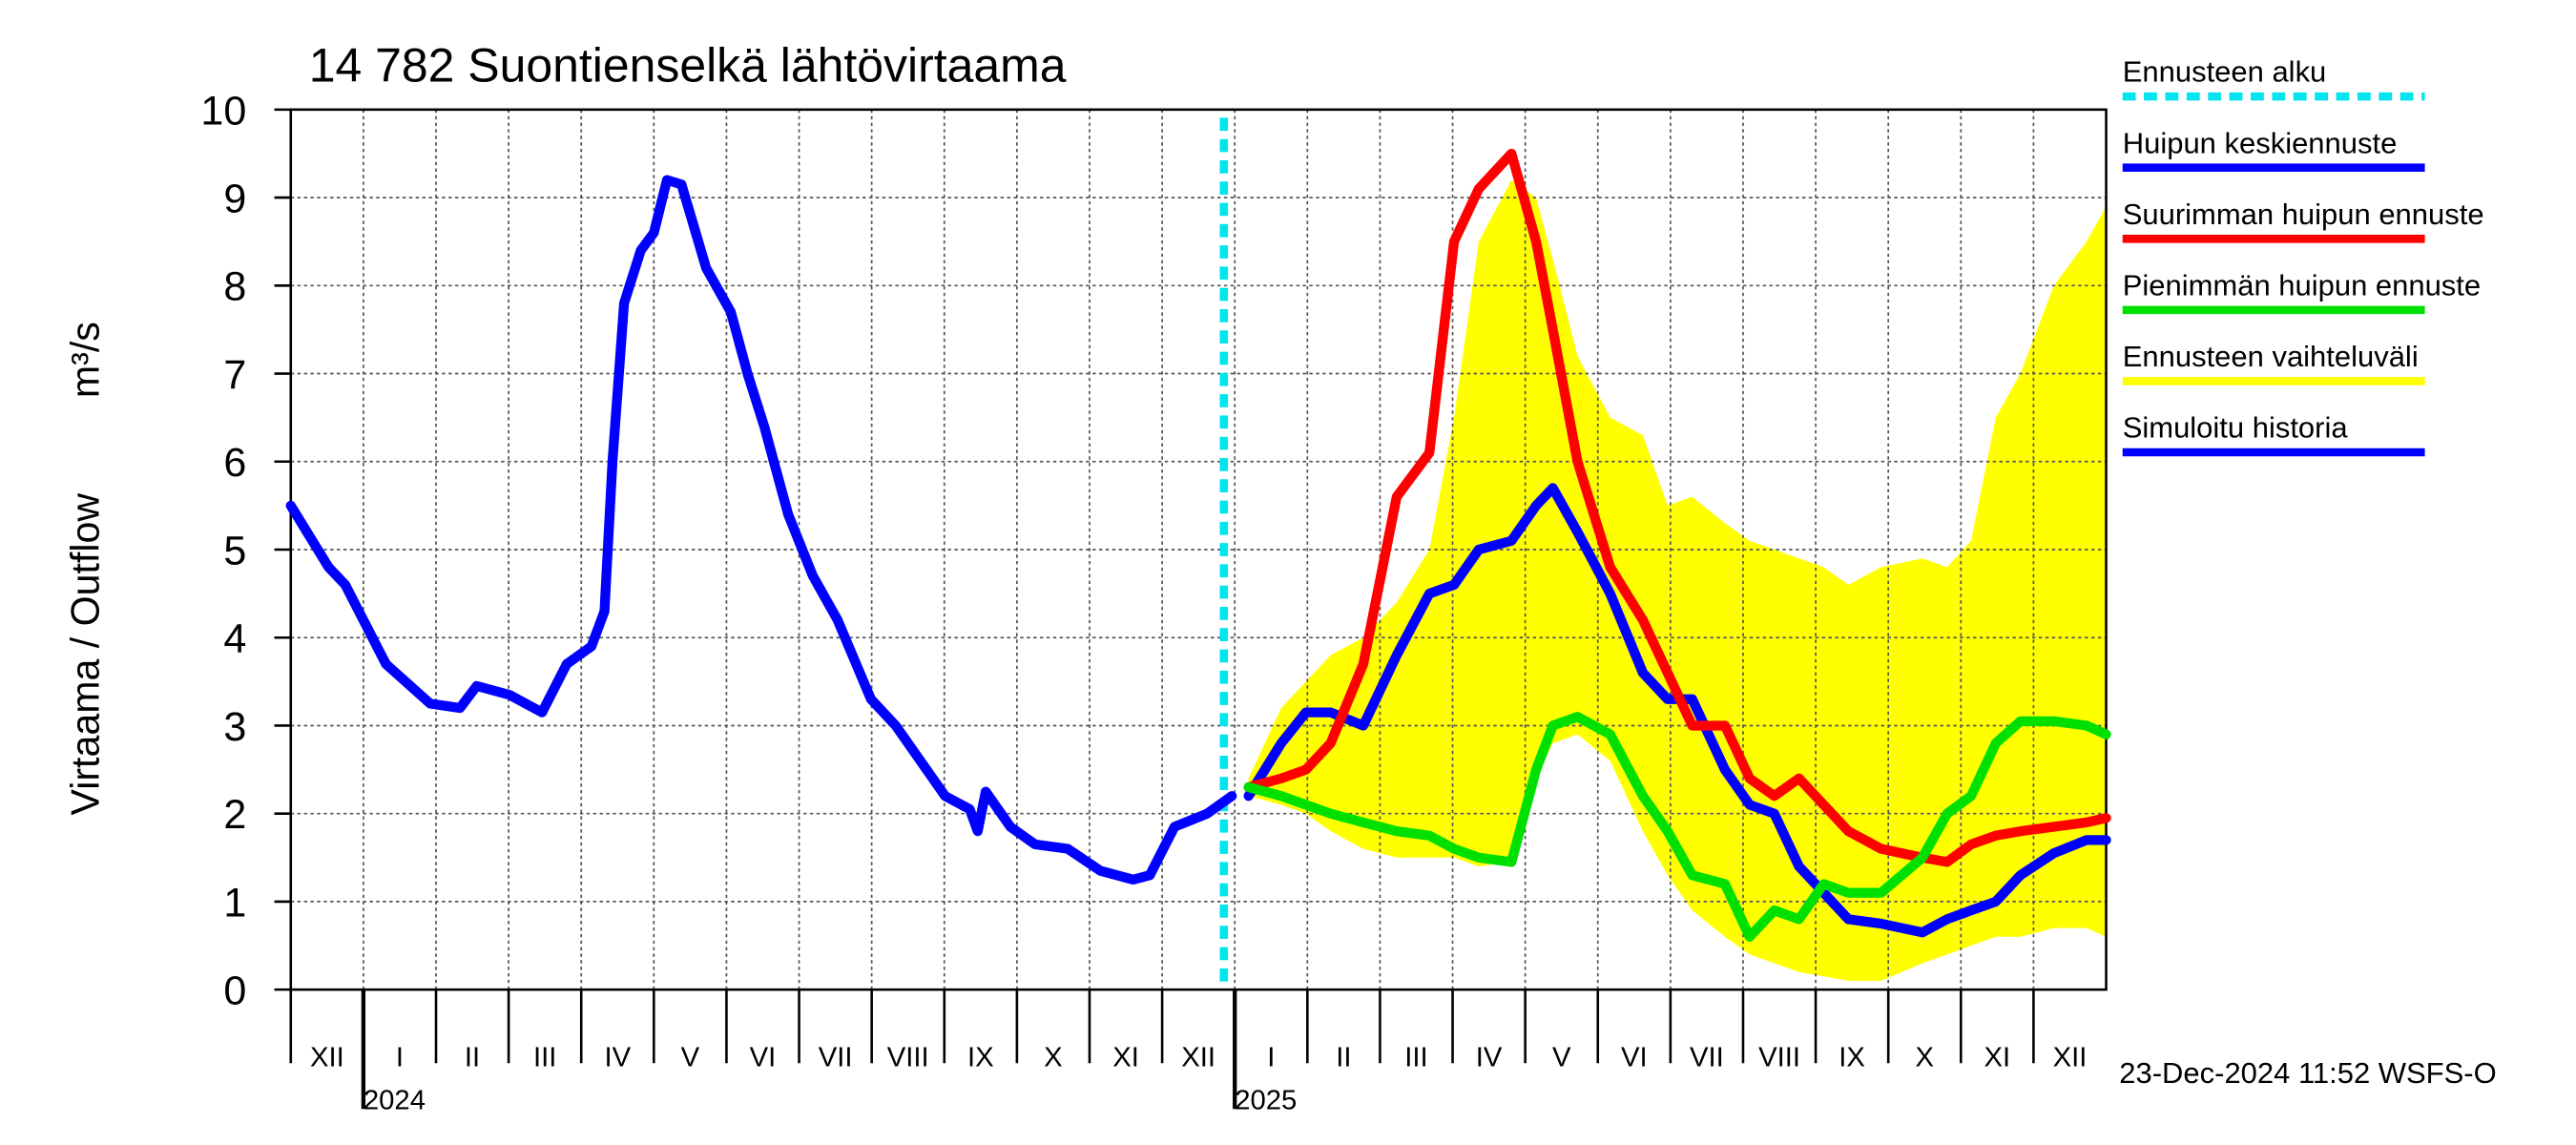  What do you see at coordinates (234, 903) in the screenshot?
I see `y-tick-label: 1` at bounding box center [234, 903].